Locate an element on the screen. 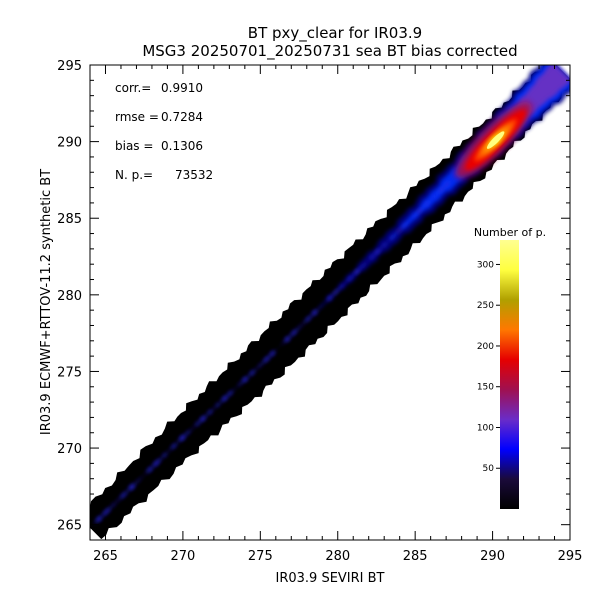 This screenshot has width=600, height=600. stat-value: 73532 is located at coordinates (194, 175).